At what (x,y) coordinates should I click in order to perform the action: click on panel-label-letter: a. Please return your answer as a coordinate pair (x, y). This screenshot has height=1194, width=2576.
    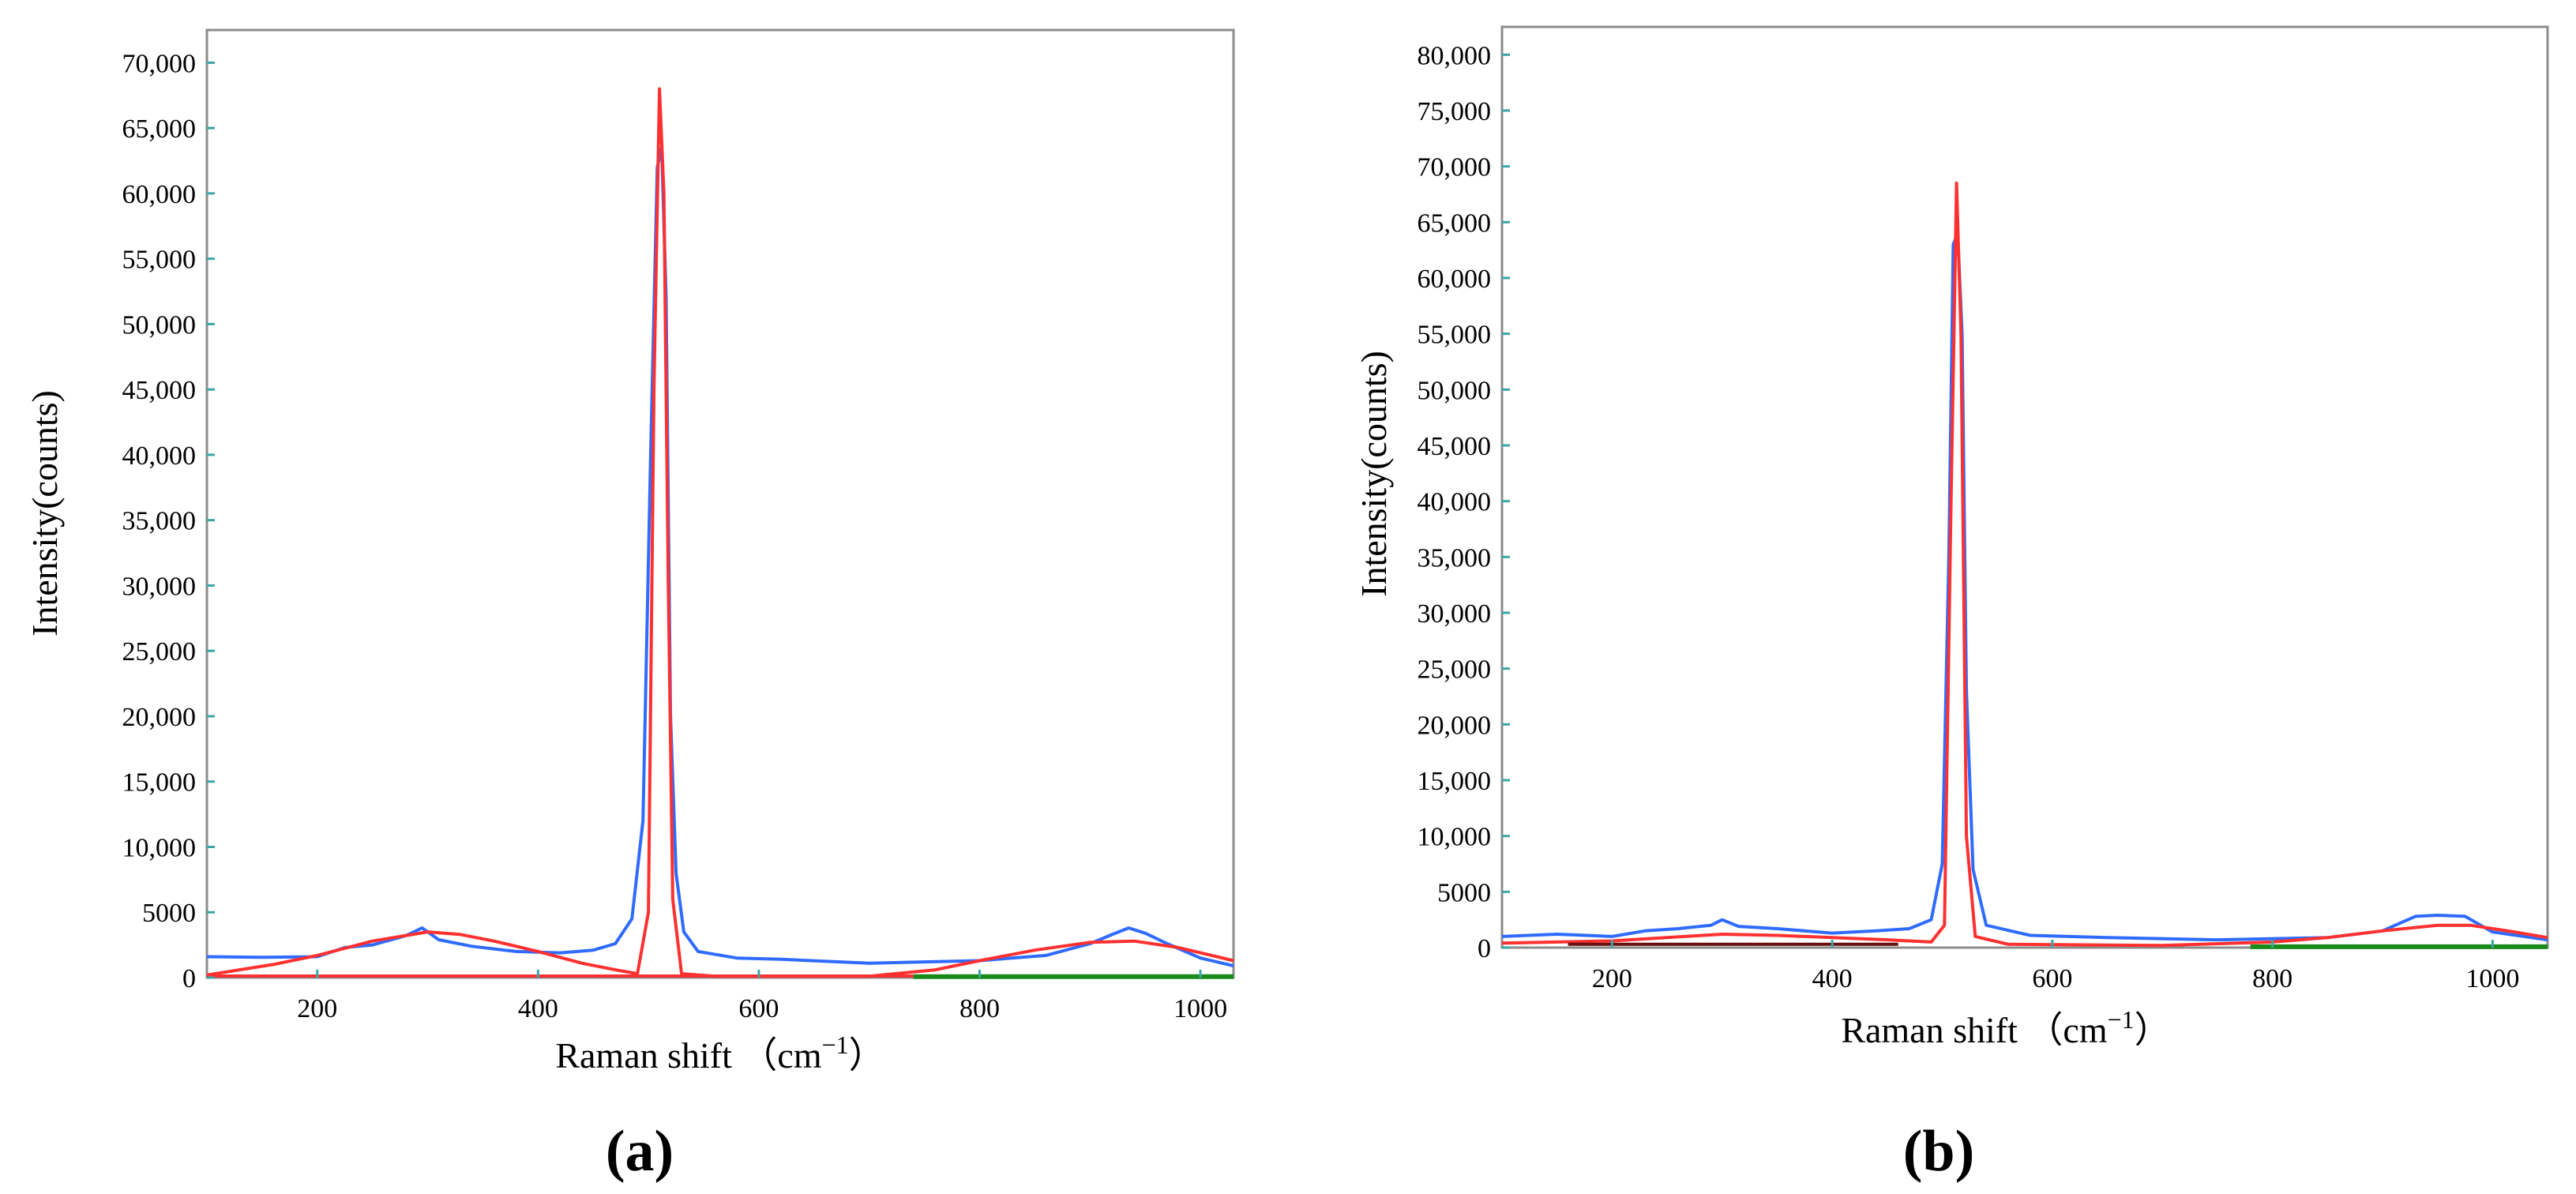
    Looking at the image, I should click on (640, 1151).